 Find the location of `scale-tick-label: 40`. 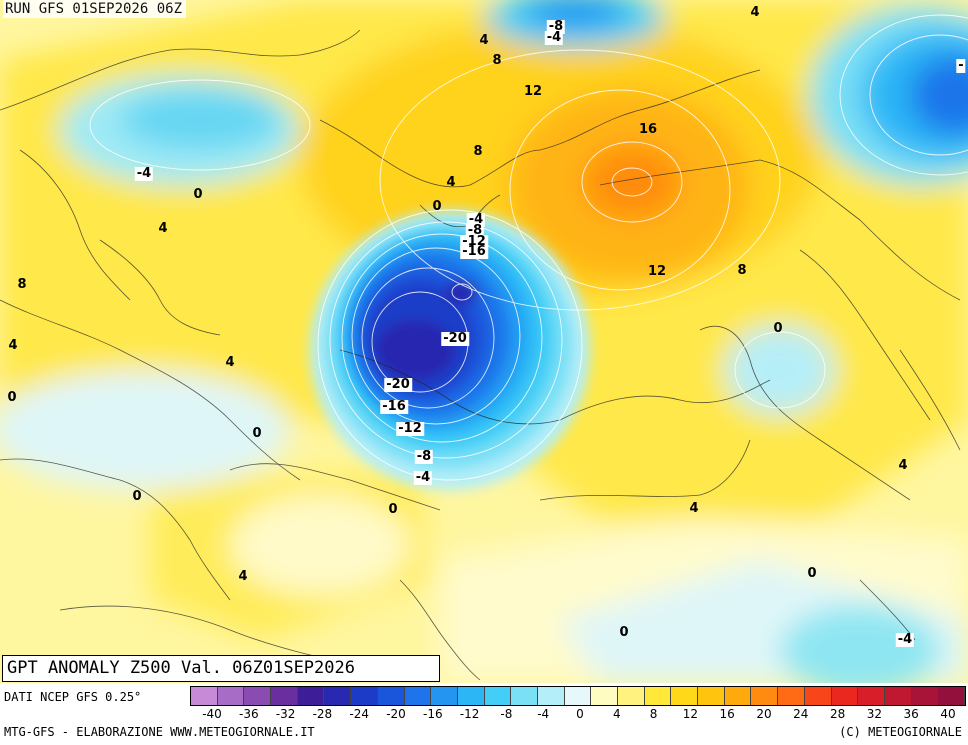

scale-tick-label: 40 is located at coordinates (948, 714).